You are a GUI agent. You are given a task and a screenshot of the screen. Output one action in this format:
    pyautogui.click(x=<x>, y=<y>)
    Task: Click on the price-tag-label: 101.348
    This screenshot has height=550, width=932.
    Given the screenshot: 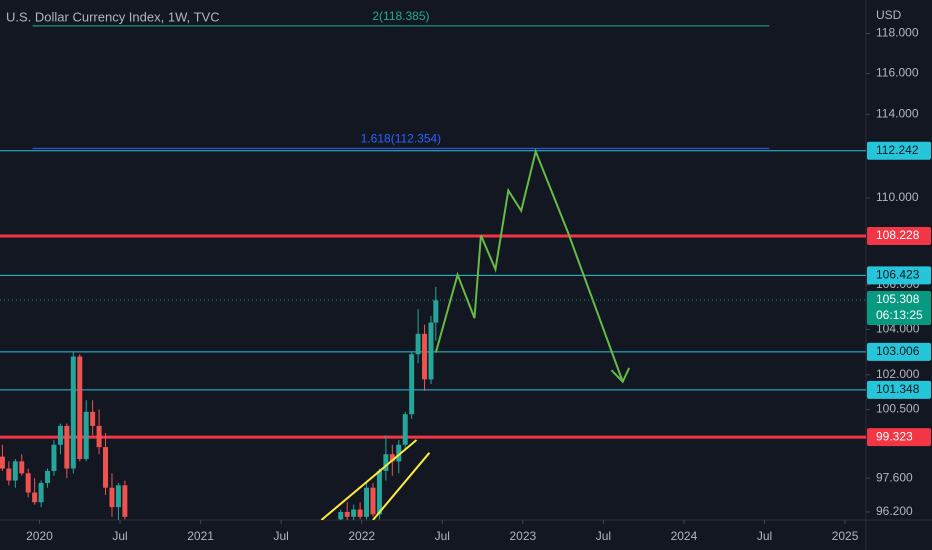 What is the action you would take?
    pyautogui.click(x=898, y=389)
    